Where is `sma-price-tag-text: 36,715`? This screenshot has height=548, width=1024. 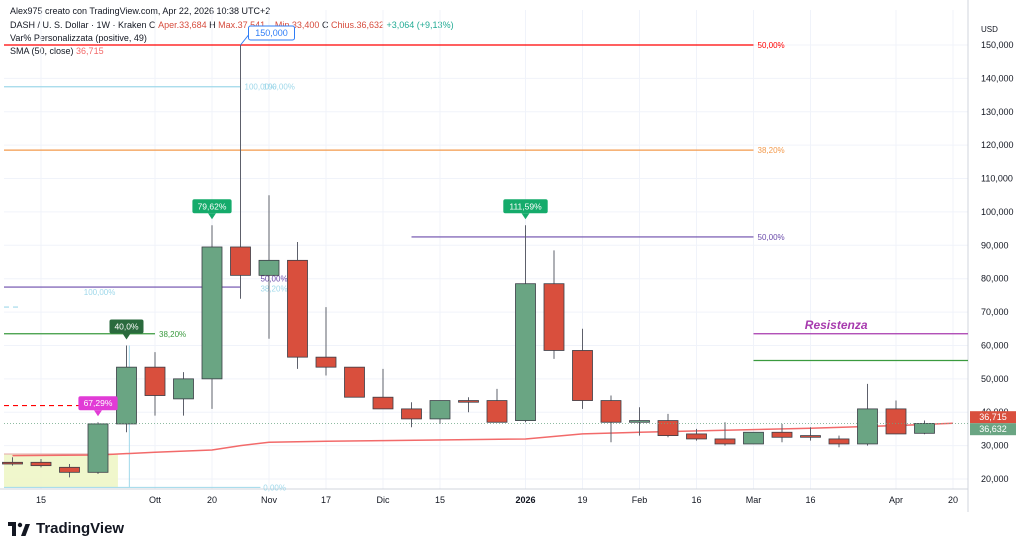
sma-price-tag-text: 36,715 is located at coordinates (993, 417).